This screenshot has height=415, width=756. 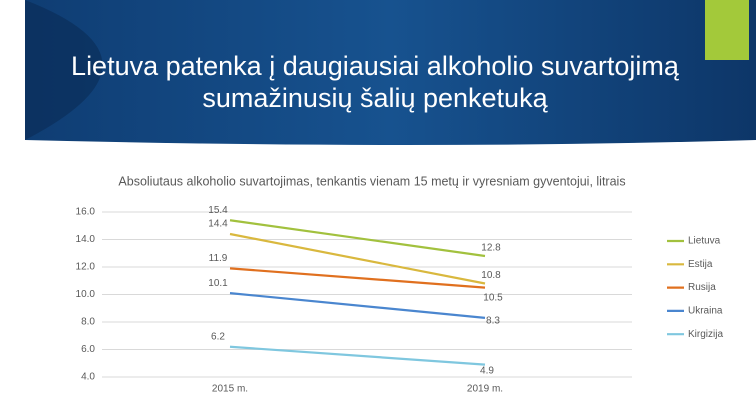 I want to click on data-label: 15.4, so click(x=218, y=210).